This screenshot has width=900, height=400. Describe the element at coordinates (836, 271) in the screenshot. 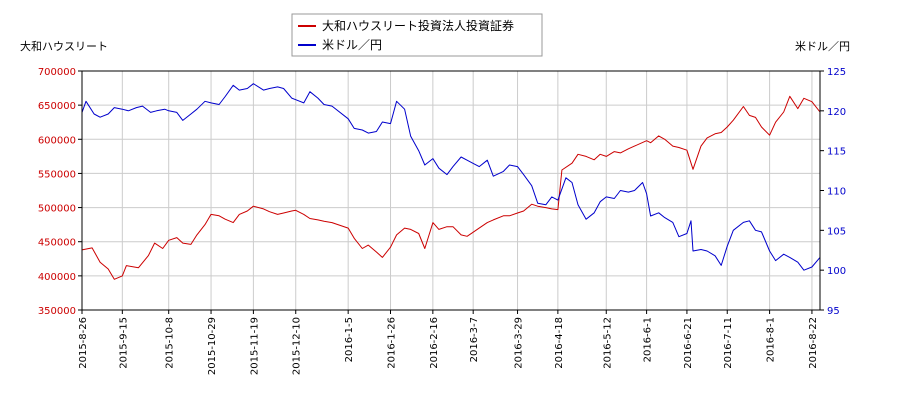

I see `right-tick-label: 100` at that location.